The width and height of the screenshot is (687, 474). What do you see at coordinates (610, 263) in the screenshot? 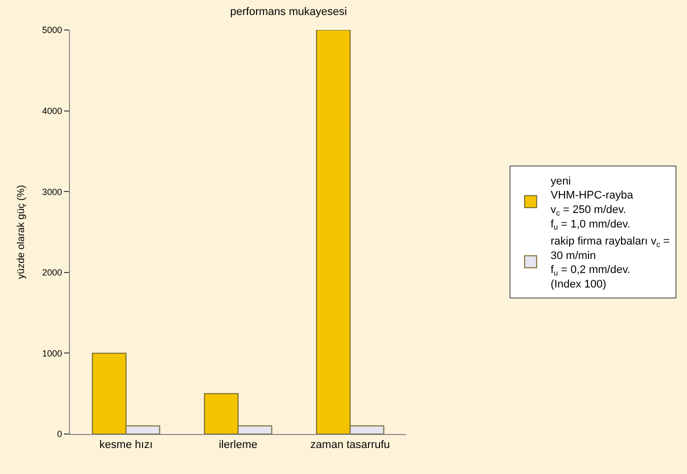
I see `text: rakip firma raybaları v$_{c}$ = 30 m/min f$_{u}$ = 0,2 mm/dev. (Index 100)` at bounding box center [610, 263].